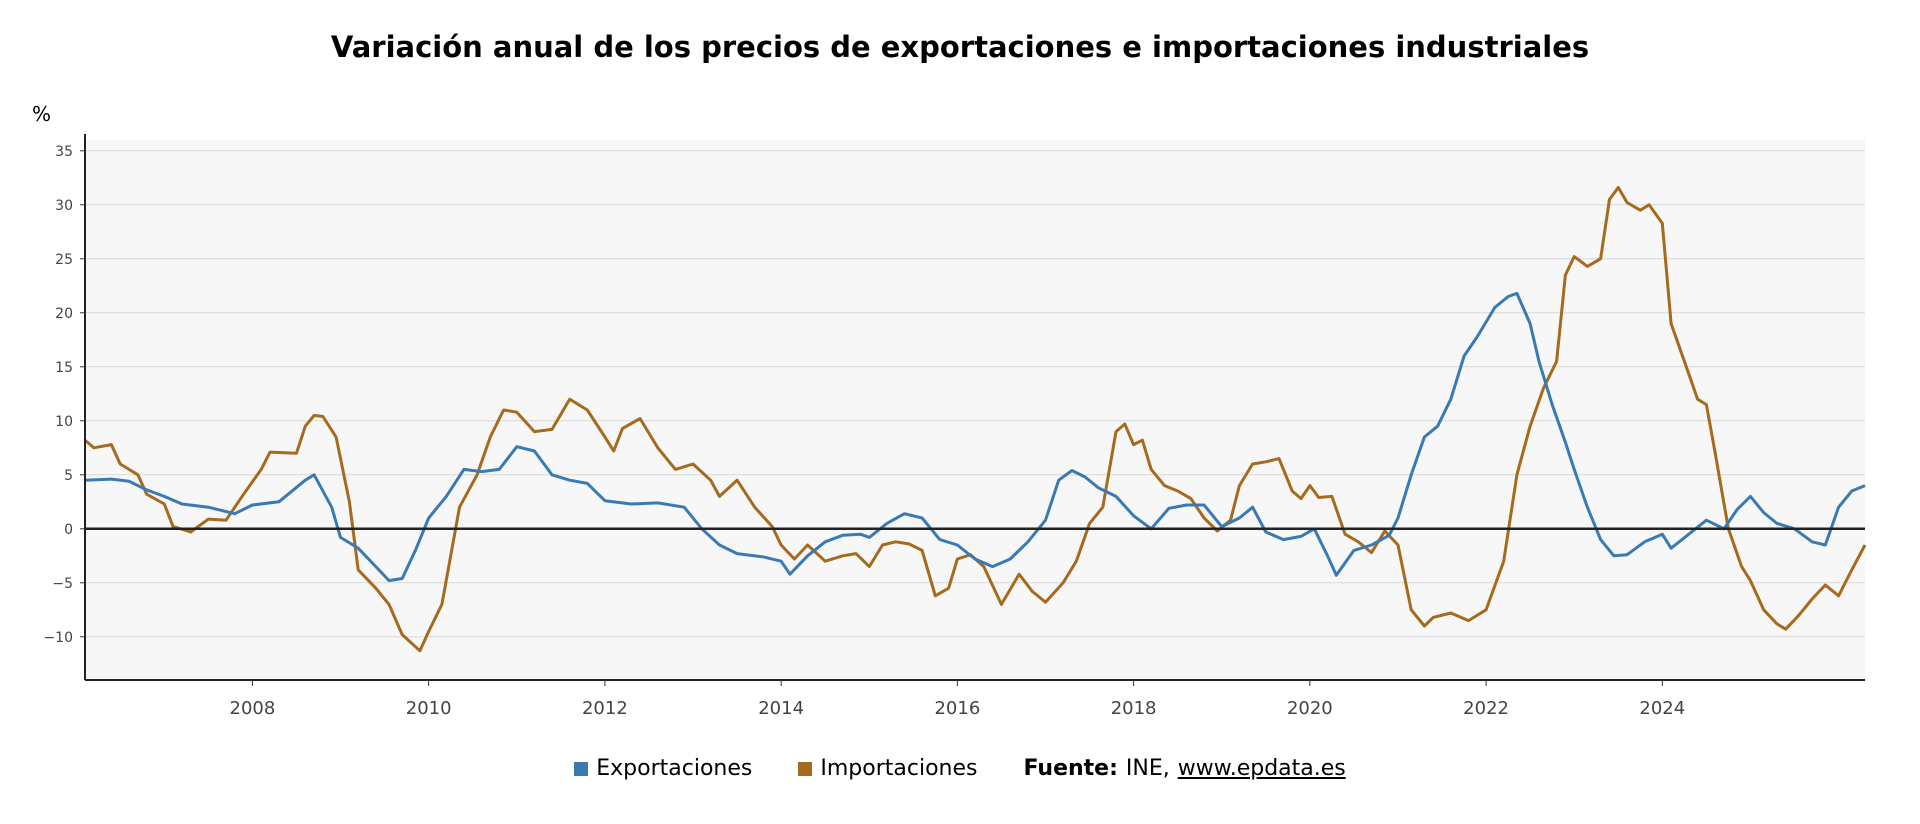 The image size is (1920, 824). I want to click on y-tick-label: 10, so click(64, 422).